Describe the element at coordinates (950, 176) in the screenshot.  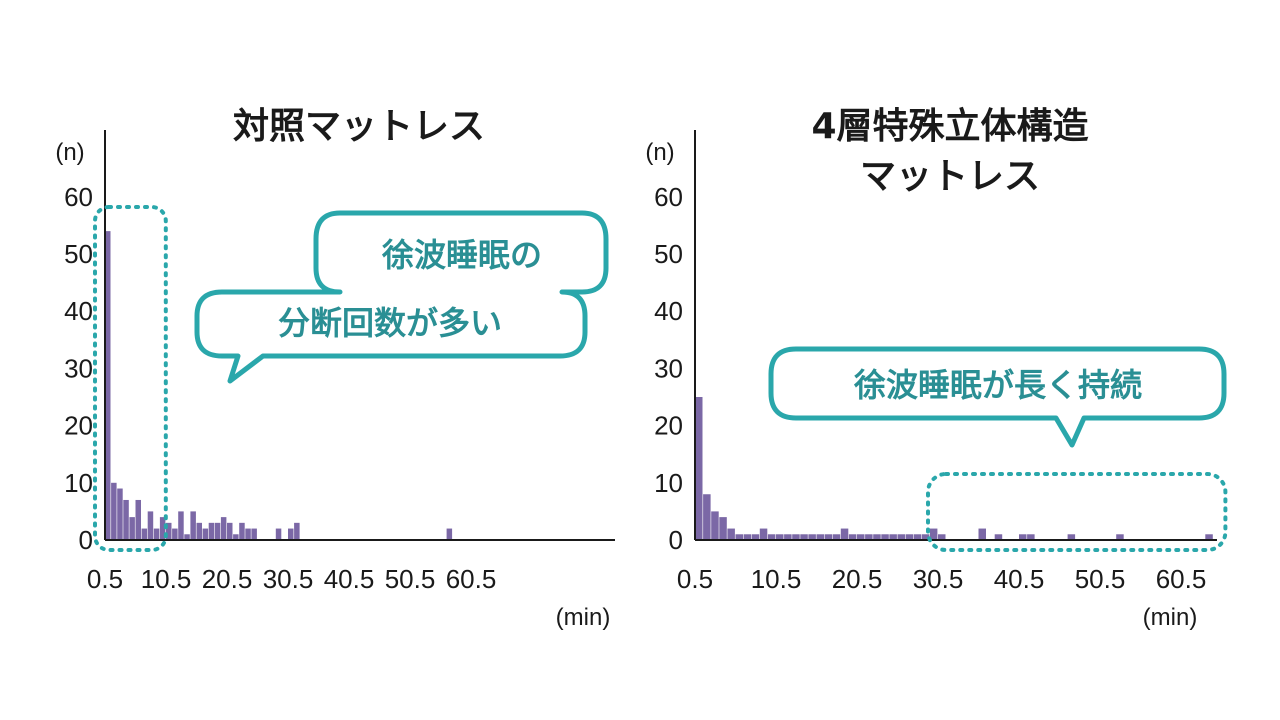
I see `chart-title-right-line-2: マットレス` at that location.